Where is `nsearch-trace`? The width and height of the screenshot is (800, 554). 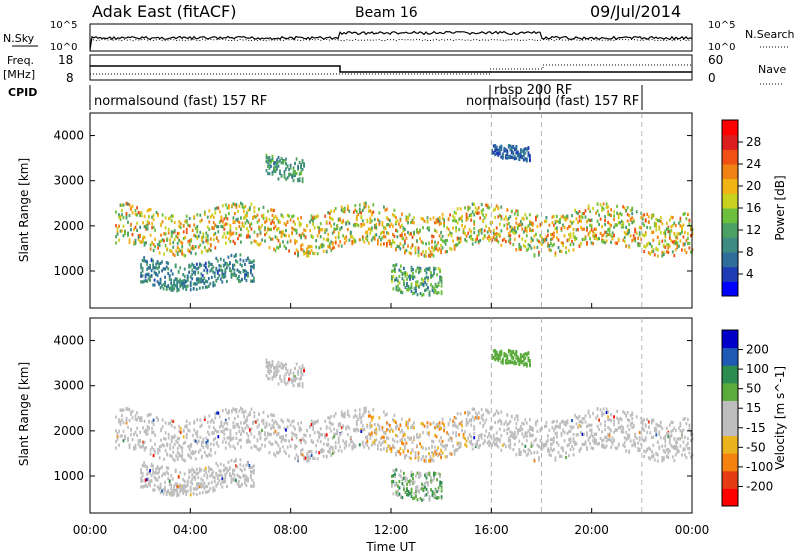 nsearch-trace is located at coordinates (391, 40).